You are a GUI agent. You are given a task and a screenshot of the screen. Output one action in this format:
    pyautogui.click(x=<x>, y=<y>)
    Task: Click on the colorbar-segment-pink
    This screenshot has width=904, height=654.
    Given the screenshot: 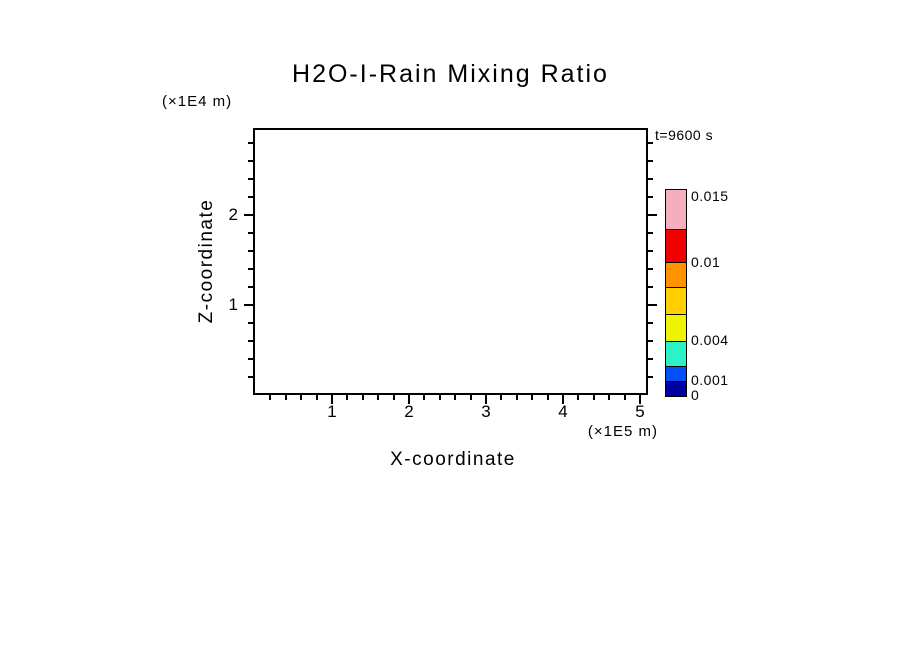 What is the action you would take?
    pyautogui.click(x=676, y=210)
    